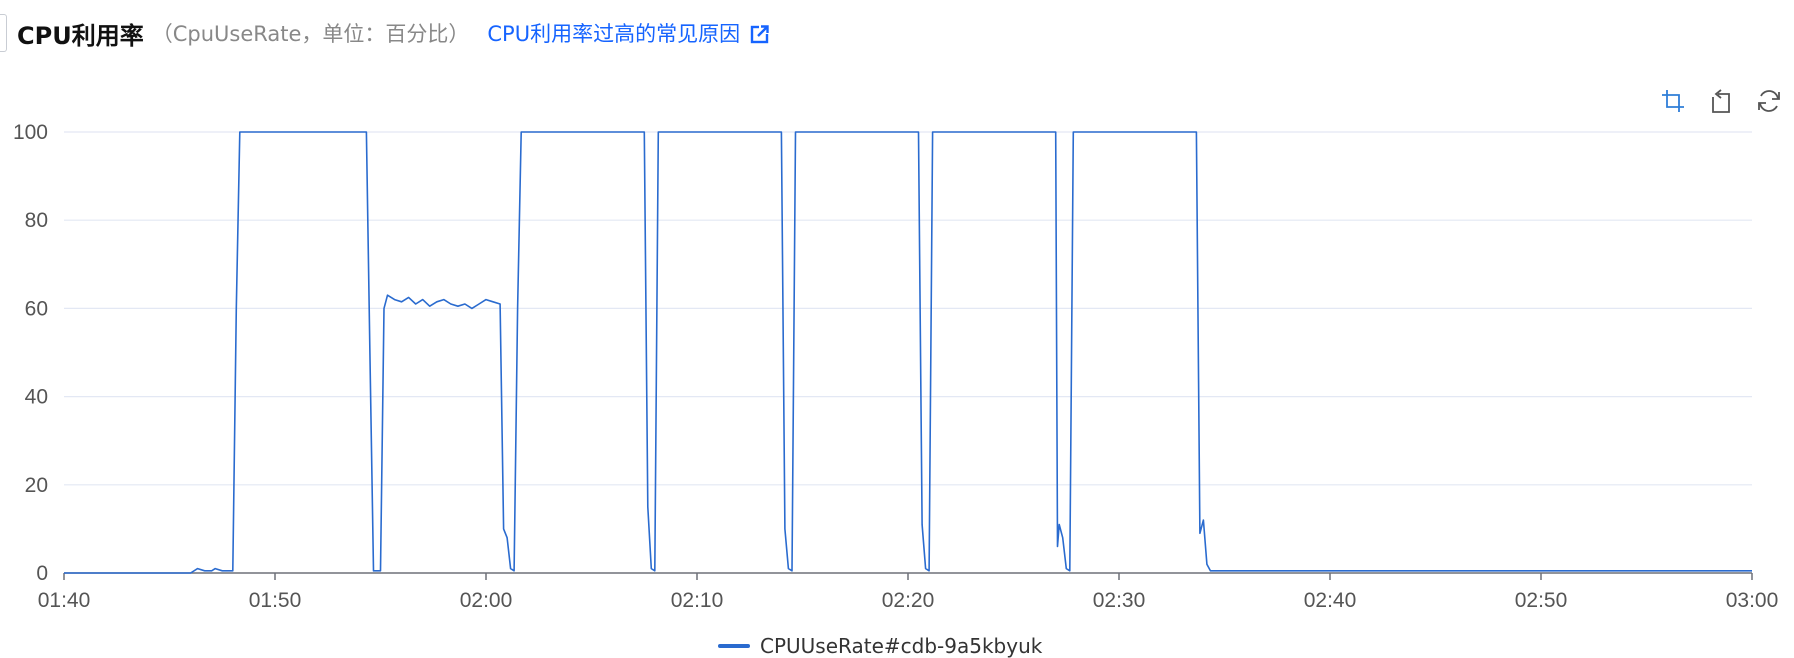 This screenshot has height=658, width=1794. I want to click on y-tick-label: 60, so click(36, 308).